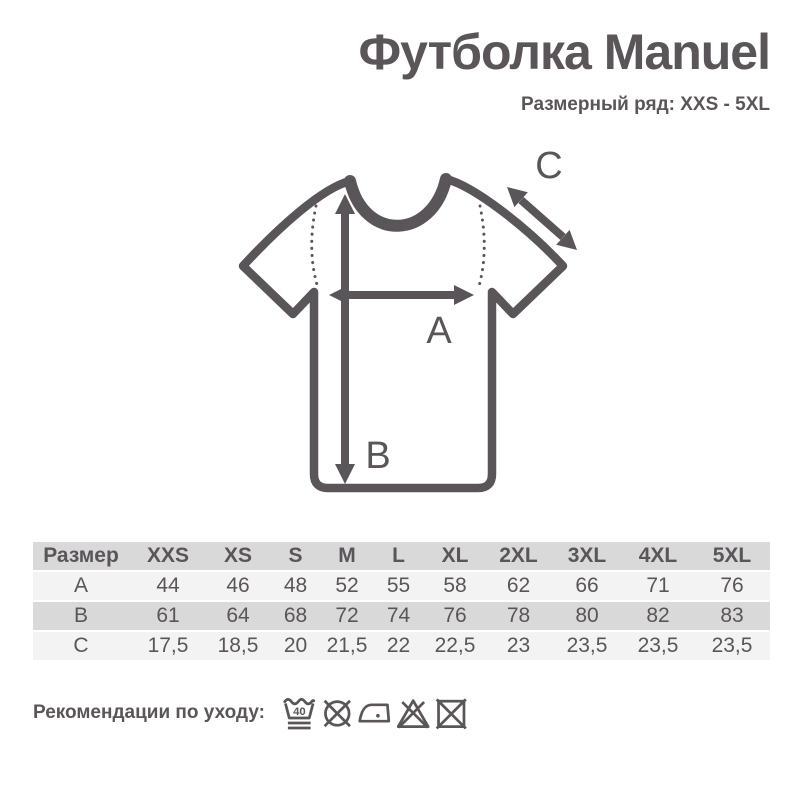  What do you see at coordinates (451, 714) in the screenshot?
I see `do-not-tumble-dry-icon` at bounding box center [451, 714].